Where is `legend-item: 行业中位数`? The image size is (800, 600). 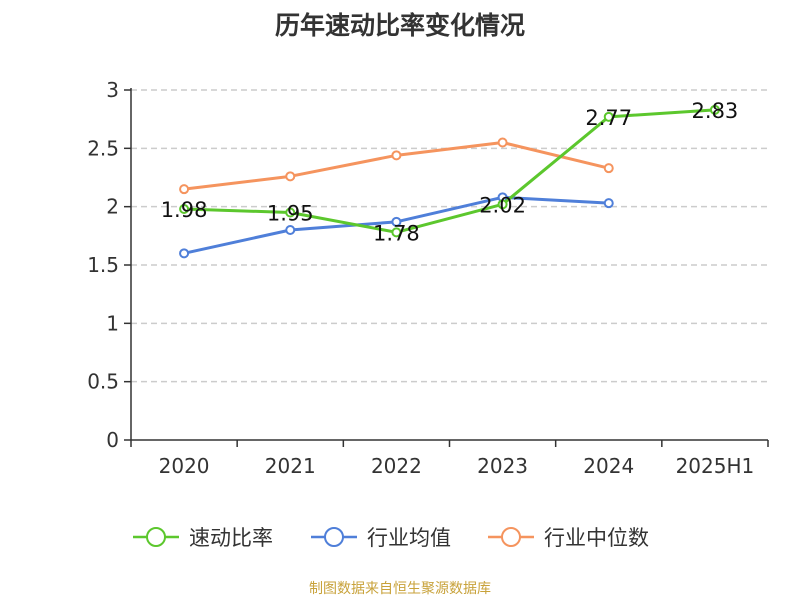 legend-item: 行业中位数 is located at coordinates (568, 538).